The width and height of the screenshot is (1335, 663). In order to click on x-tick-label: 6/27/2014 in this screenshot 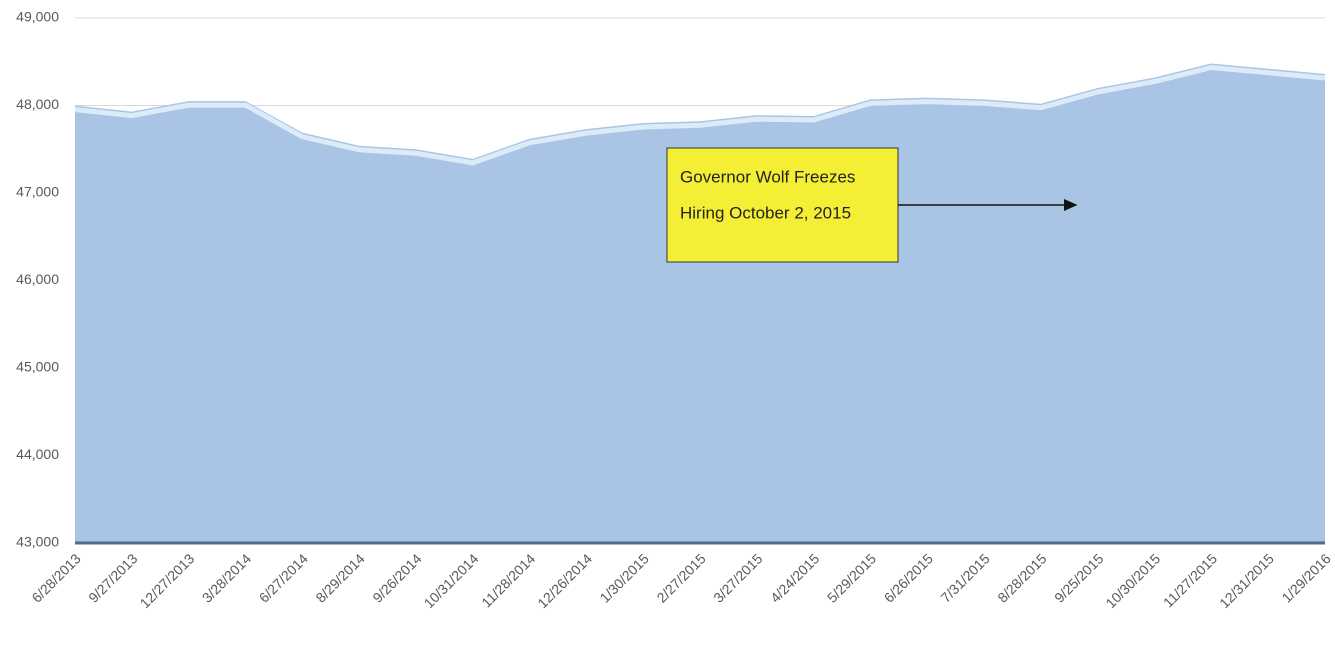, I will do `click(284, 578)`.